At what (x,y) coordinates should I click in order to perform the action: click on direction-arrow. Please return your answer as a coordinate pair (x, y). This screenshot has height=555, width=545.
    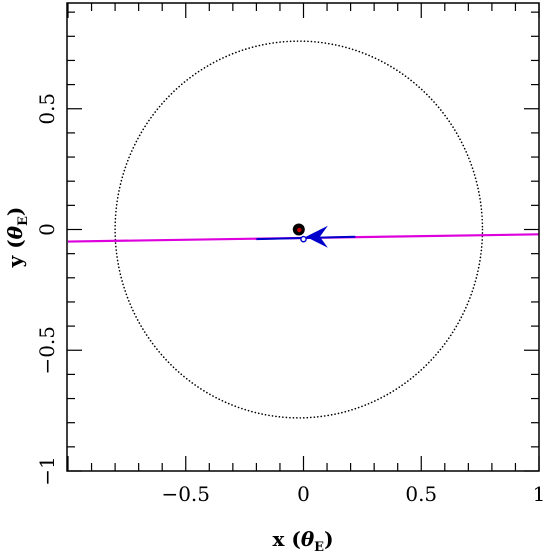
    Looking at the image, I should click on (316, 236).